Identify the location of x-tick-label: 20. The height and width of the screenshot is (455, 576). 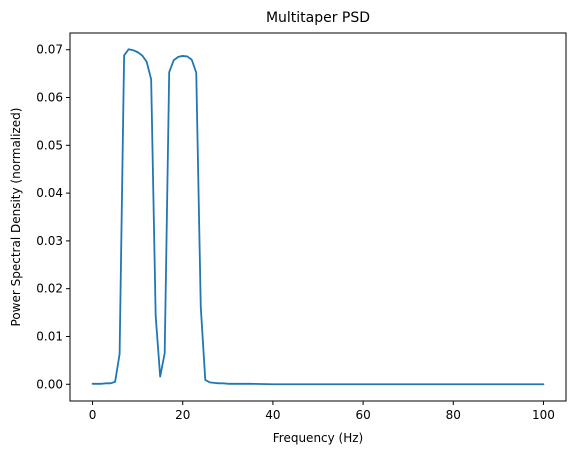
(182, 415).